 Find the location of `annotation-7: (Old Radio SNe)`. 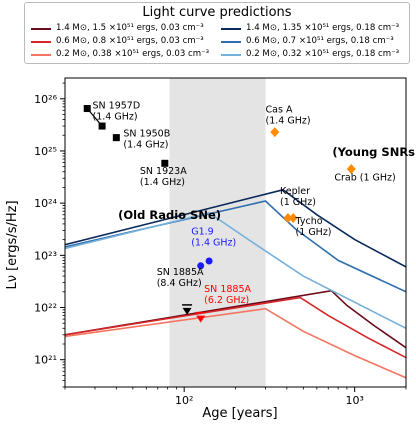

annotation-7: (Old Radio SNe) is located at coordinates (169, 215).